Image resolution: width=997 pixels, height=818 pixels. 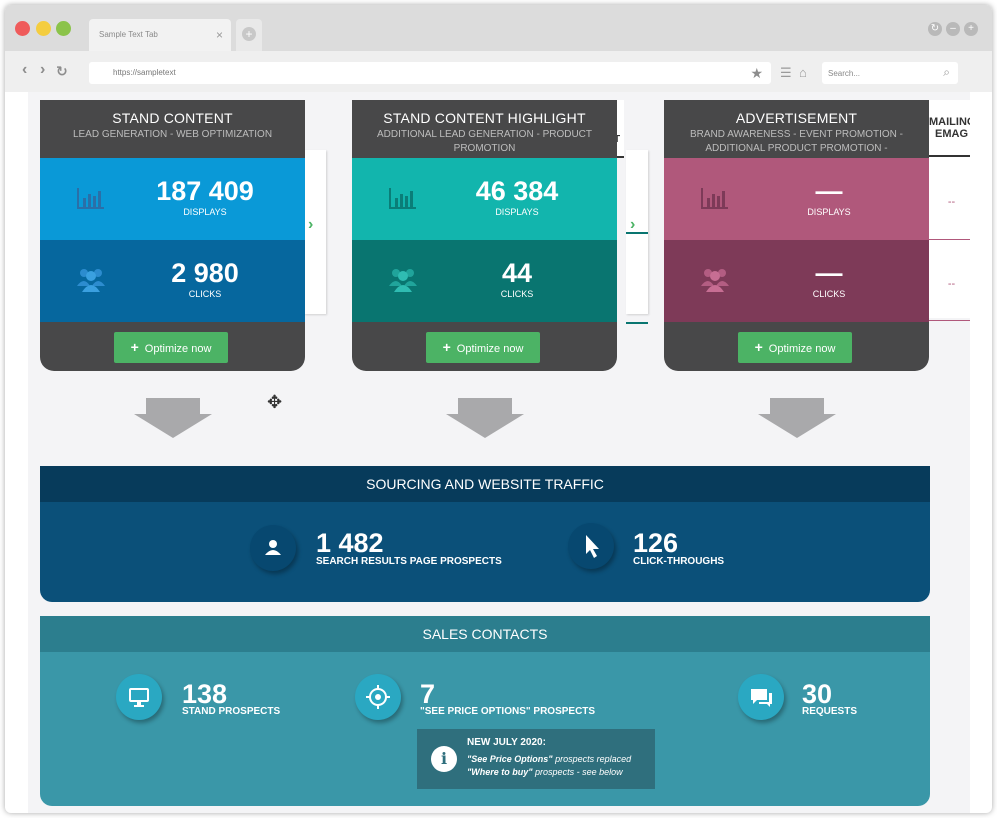 What do you see at coordinates (430, 73) in the screenshot?
I see `address-bar: https://sampletext ★` at bounding box center [430, 73].